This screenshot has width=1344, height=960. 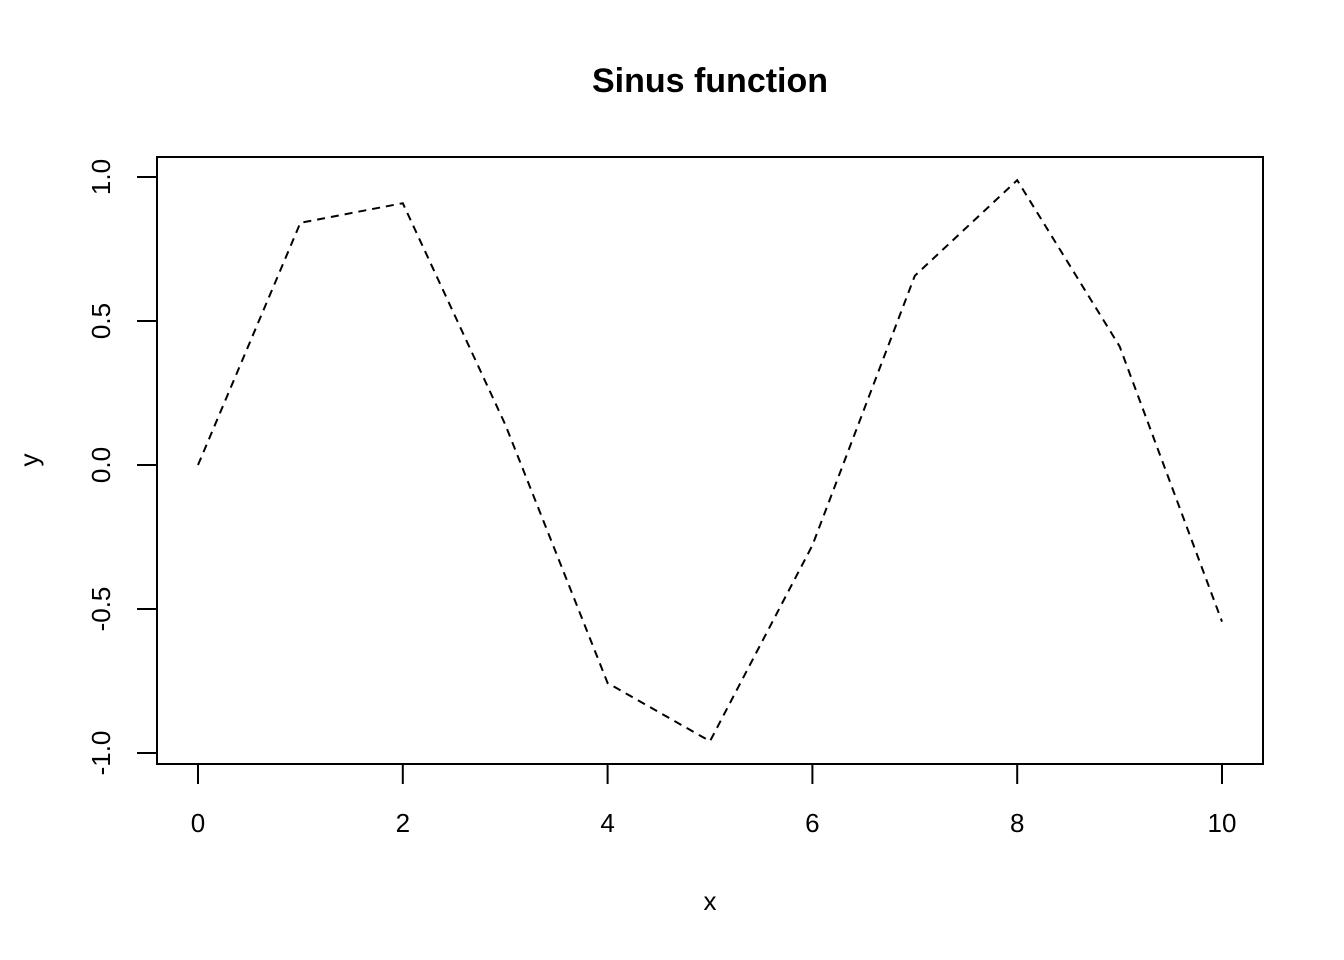 I want to click on y-tick-label: 0.5, so click(x=101, y=321).